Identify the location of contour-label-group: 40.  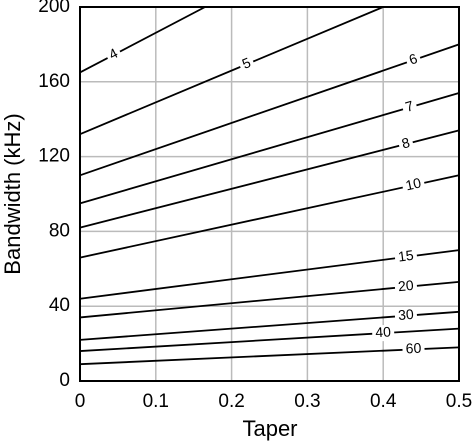
(383, 332).